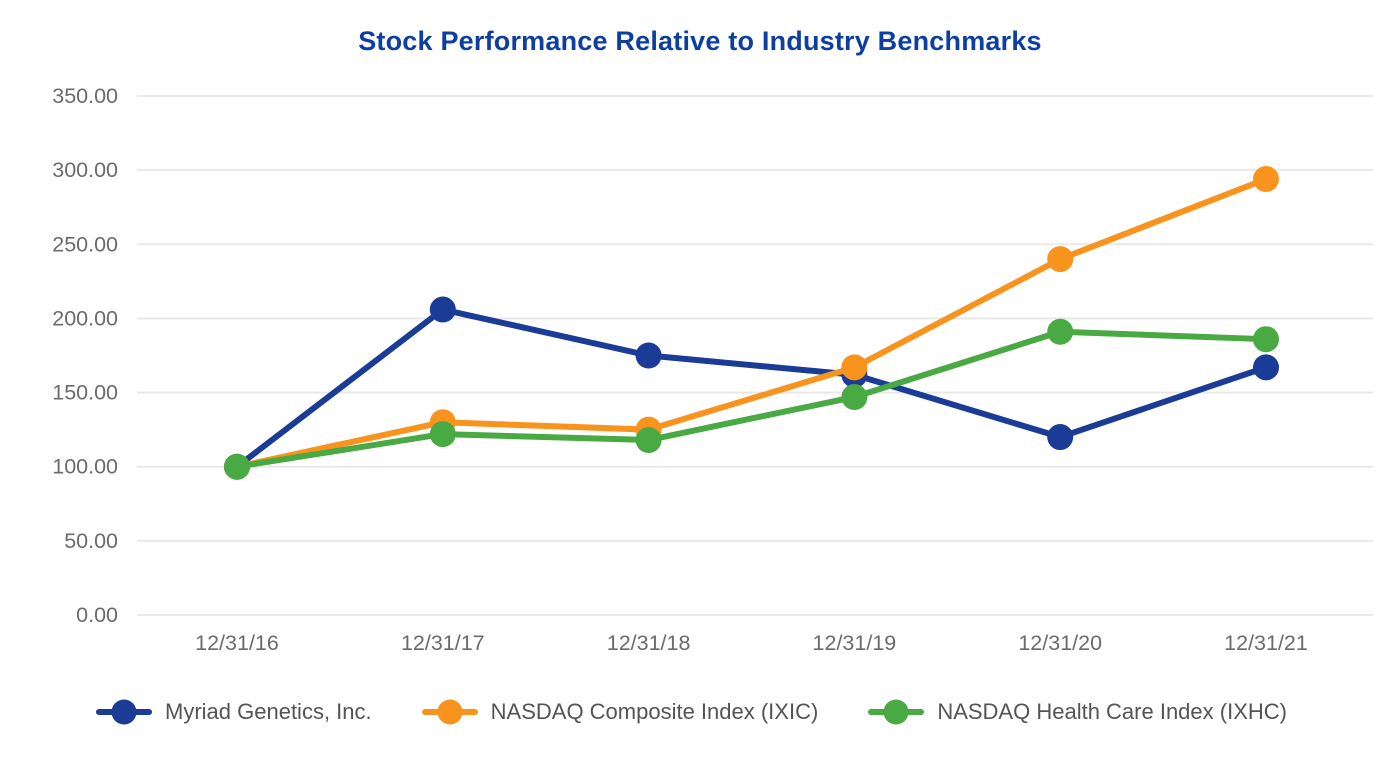 The image size is (1400, 760). I want to click on legend-label-nasdaq-health-care: NASDAQ Health Care Index (IXHC), so click(1112, 711).